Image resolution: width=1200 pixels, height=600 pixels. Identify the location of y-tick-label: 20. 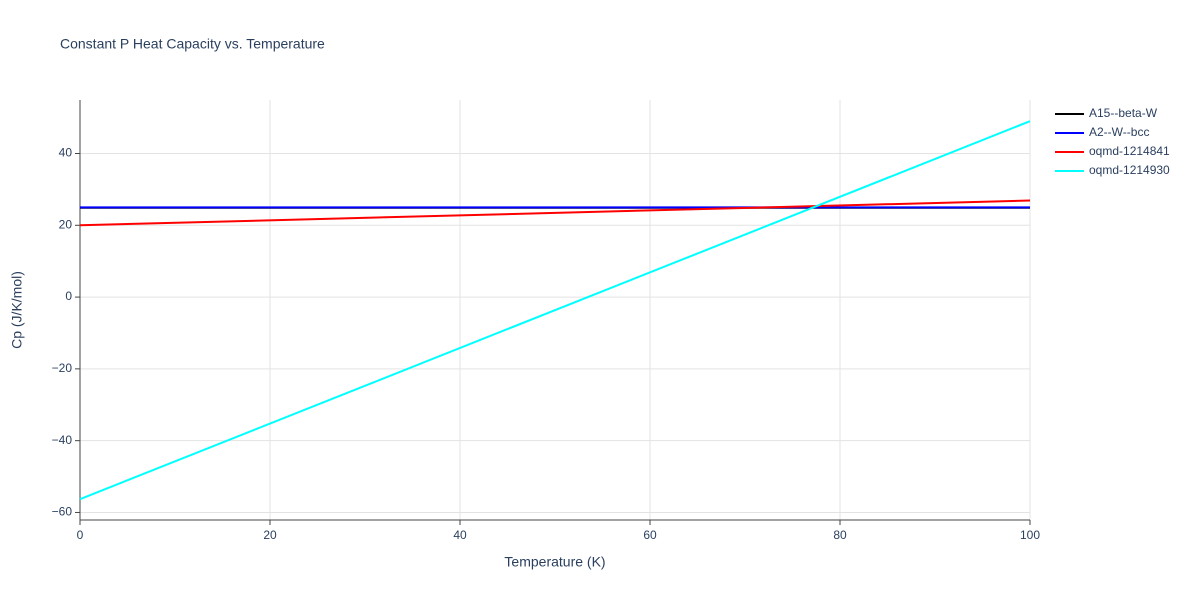
(66, 224).